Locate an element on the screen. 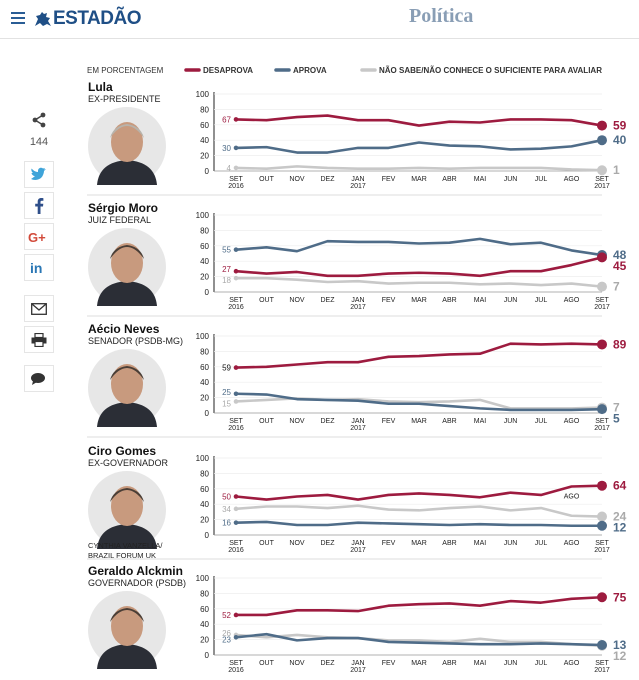 This screenshot has height=680, width=639. x-tick-label: JUL is located at coordinates (541, 543).